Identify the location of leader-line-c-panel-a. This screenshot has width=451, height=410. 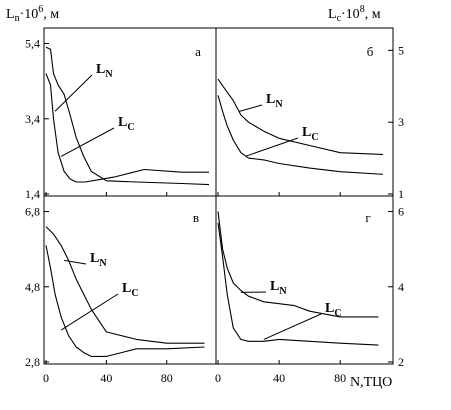
(87, 142).